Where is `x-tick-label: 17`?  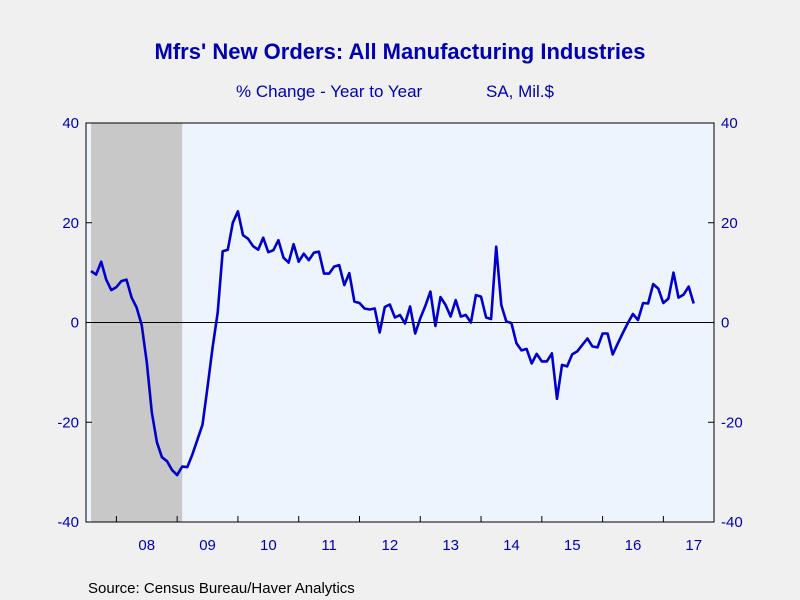
x-tick-label: 17 is located at coordinates (693, 545).